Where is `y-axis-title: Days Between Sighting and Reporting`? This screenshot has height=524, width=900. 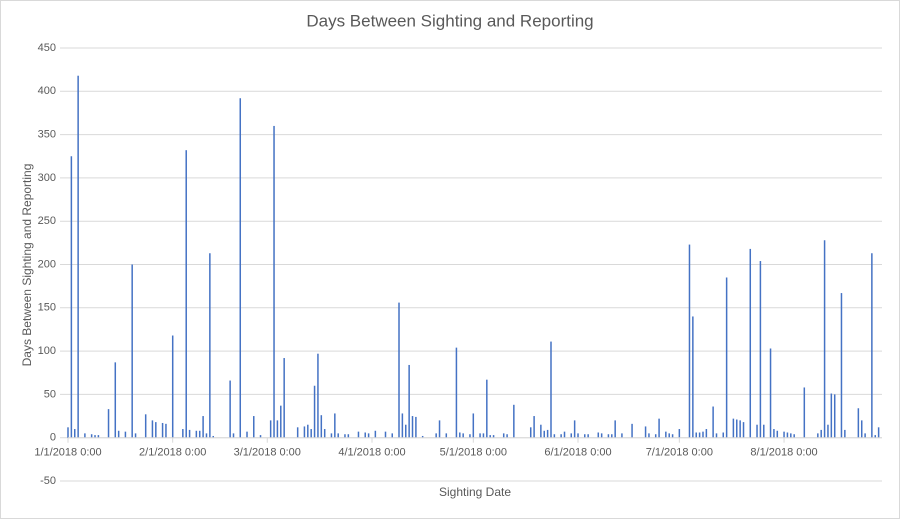 y-axis-title: Days Between Sighting and Reporting is located at coordinates (27, 265).